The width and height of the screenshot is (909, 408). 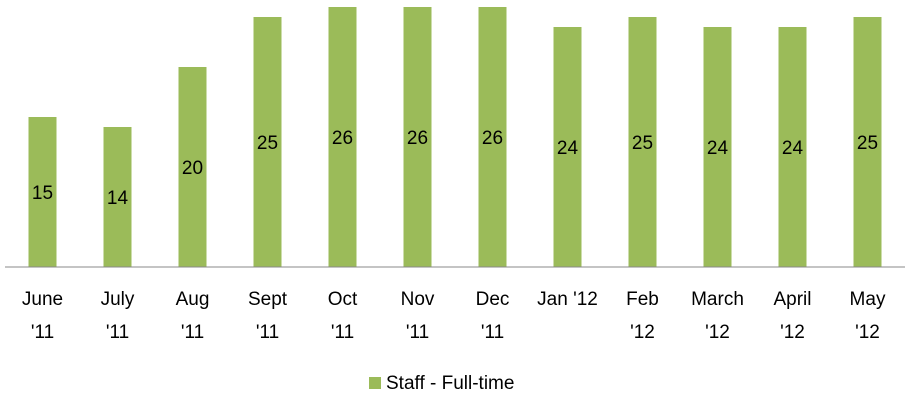 I want to click on data-label: 15, so click(x=42, y=193).